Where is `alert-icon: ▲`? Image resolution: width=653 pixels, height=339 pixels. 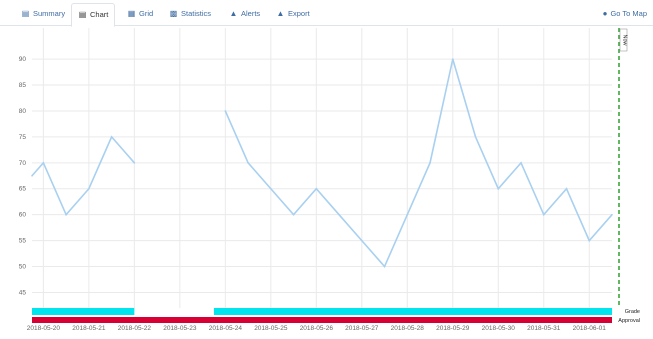
alert-icon: ▲ is located at coordinates (233, 13).